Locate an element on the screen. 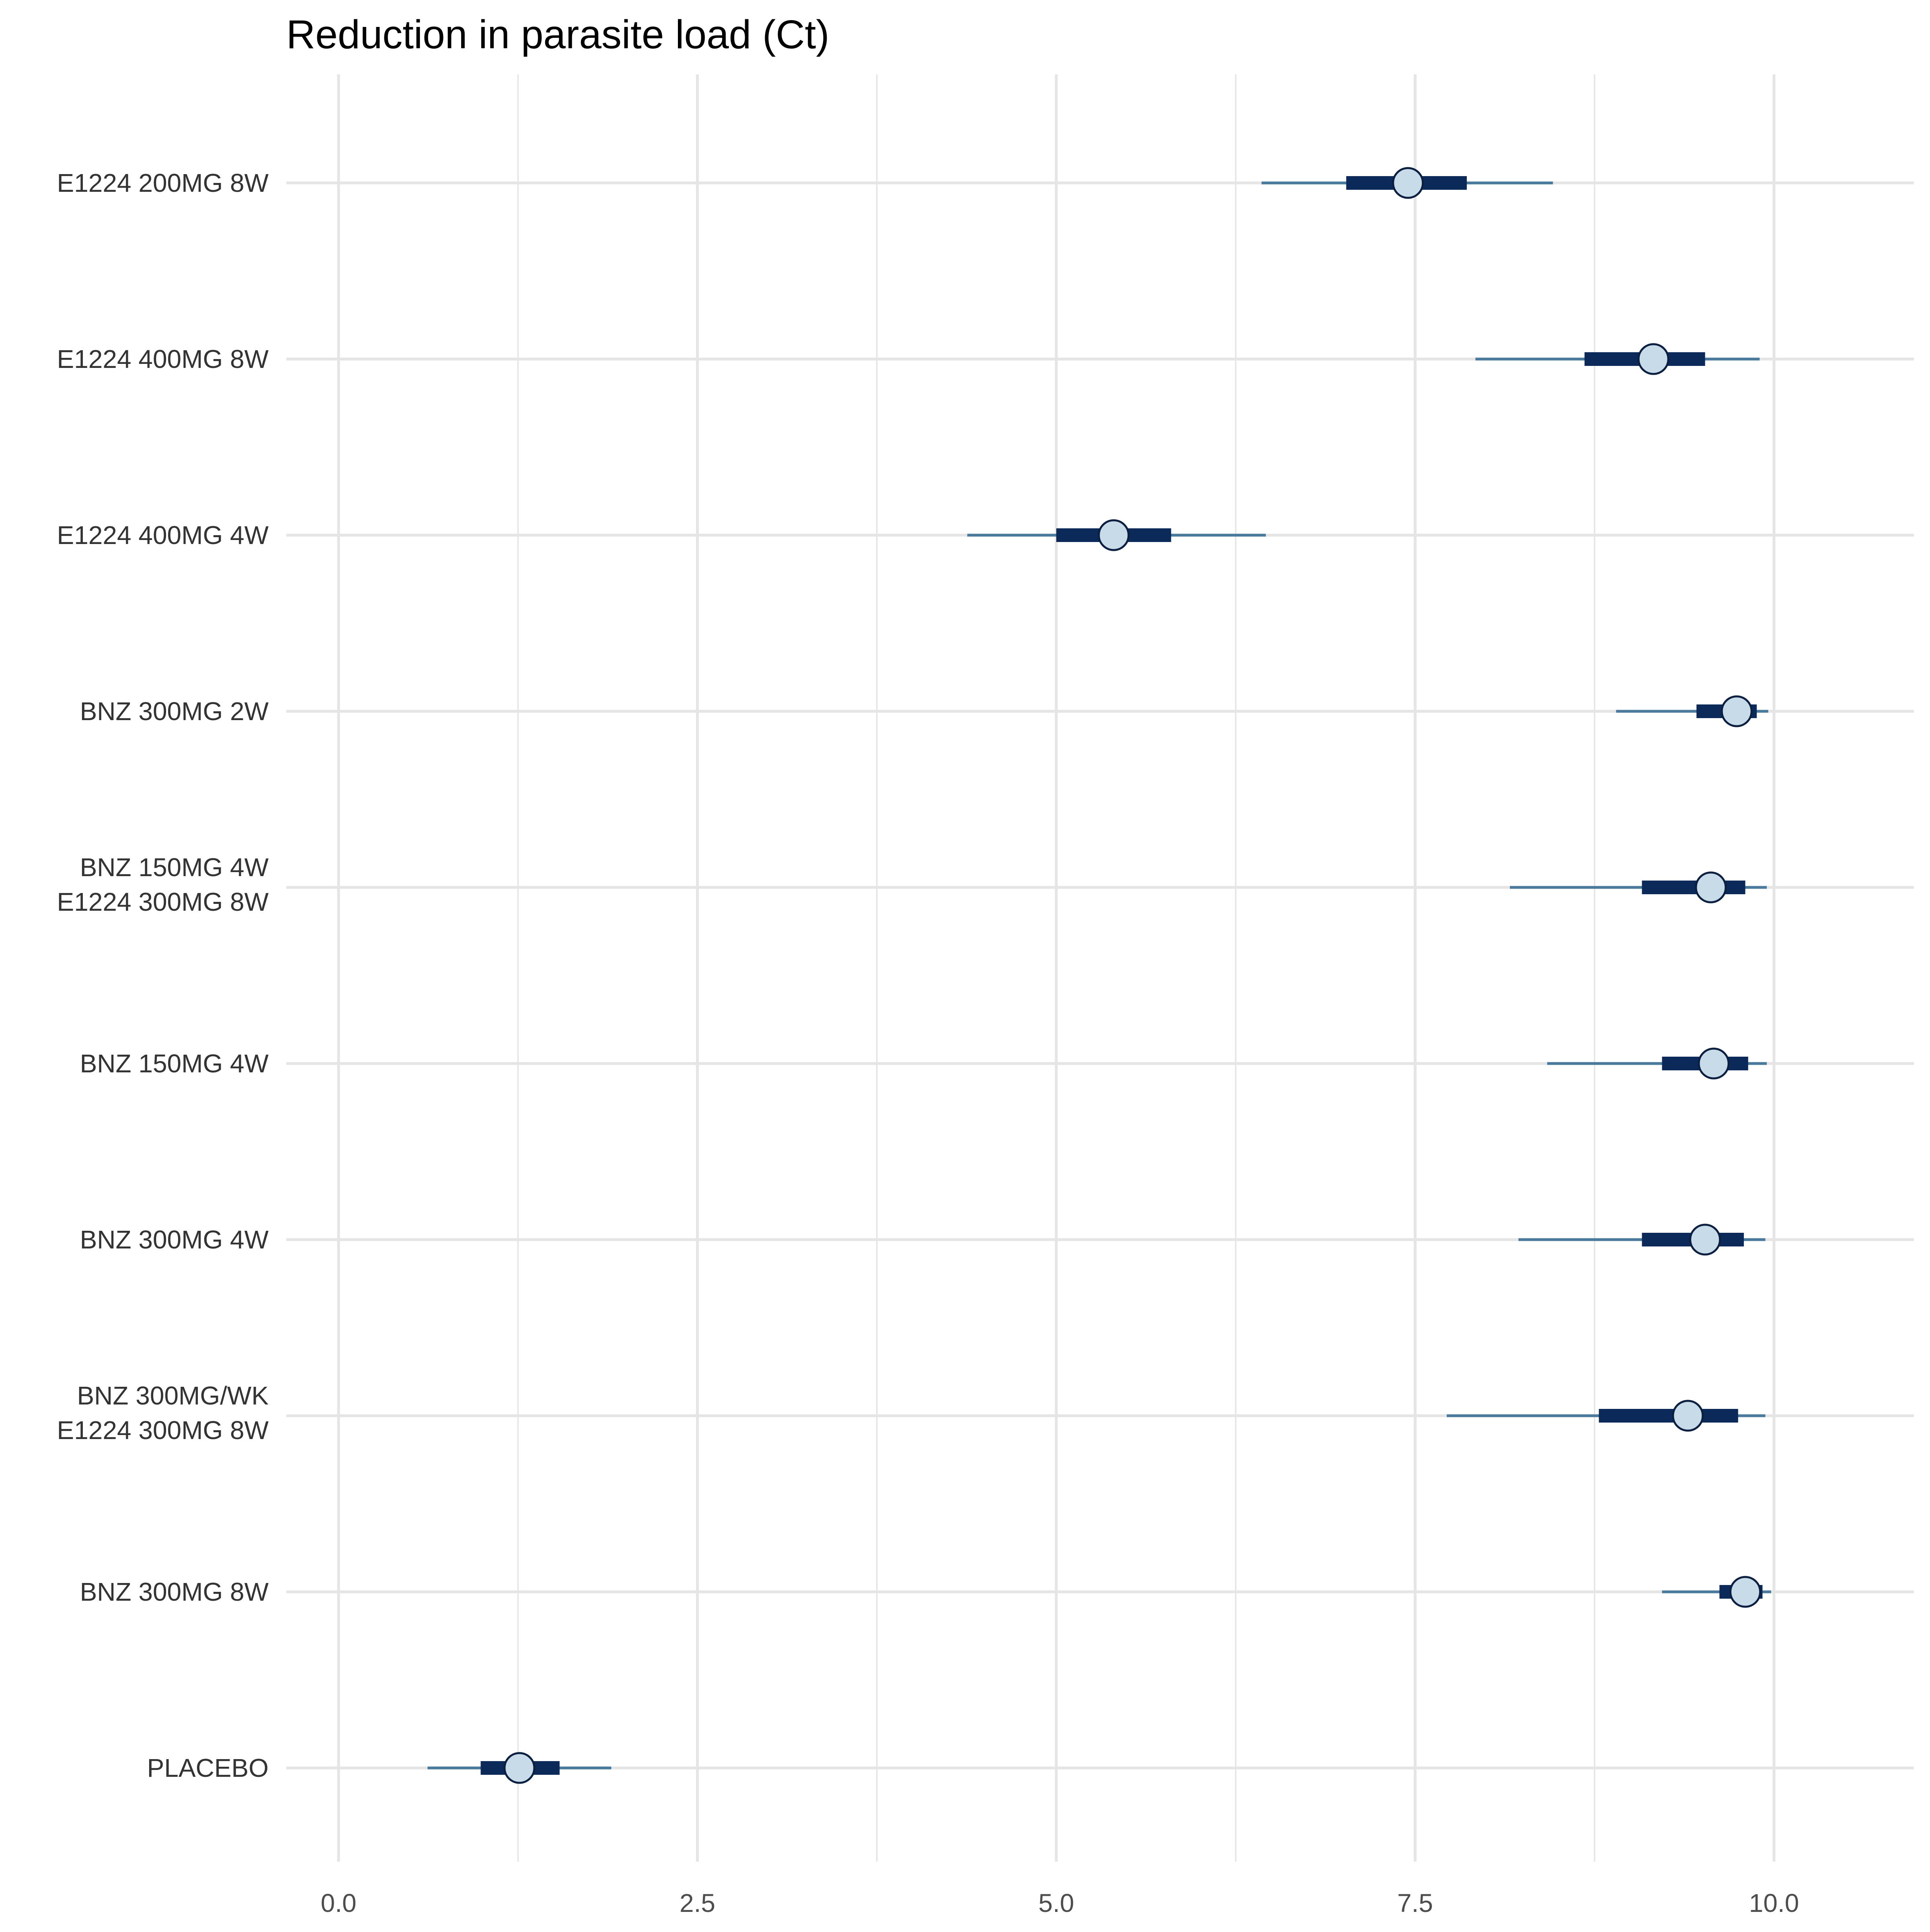 The height and width of the screenshot is (1932, 1930). y-category-label: E1224 200MG 8W is located at coordinates (163, 182).